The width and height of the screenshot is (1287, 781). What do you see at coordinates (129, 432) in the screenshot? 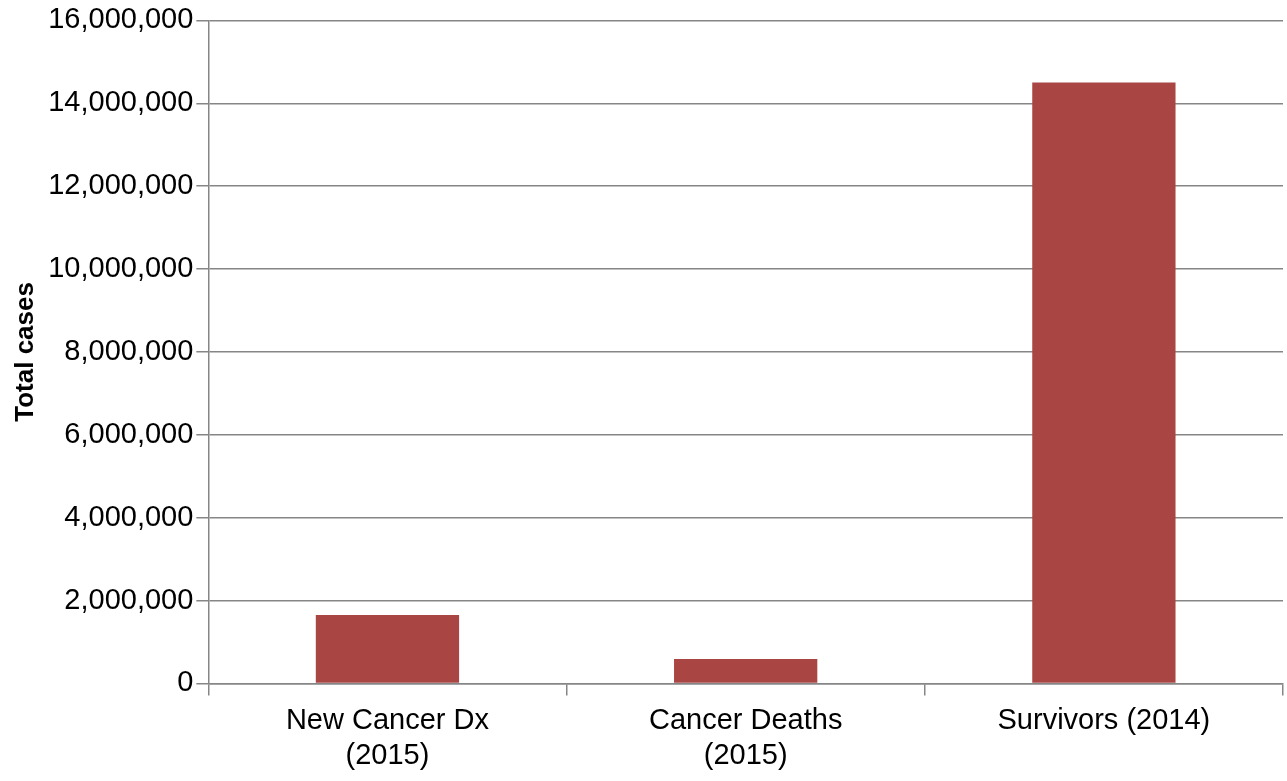
I see `y-tick-label: 6,000,000` at bounding box center [129, 432].